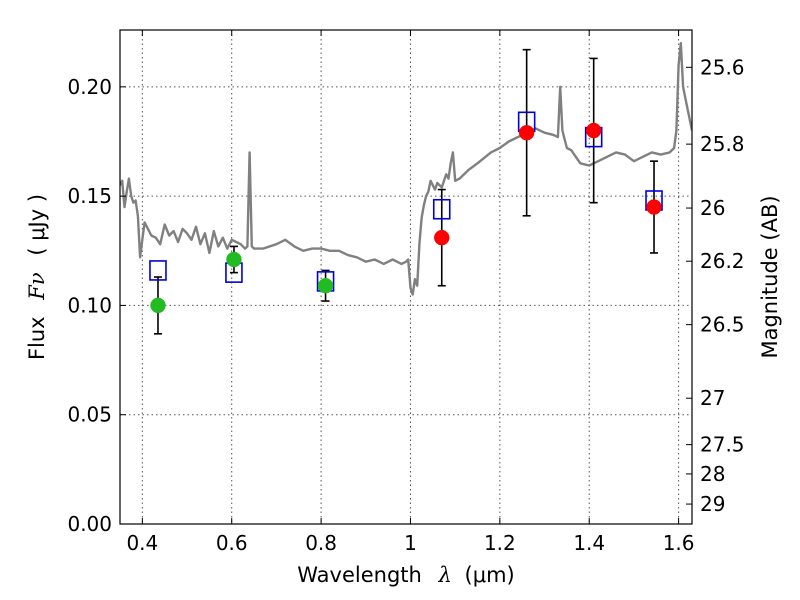 The height and width of the screenshot is (600, 800). I want to click on y2-axis-title: Magnitude (AB), so click(770, 276).